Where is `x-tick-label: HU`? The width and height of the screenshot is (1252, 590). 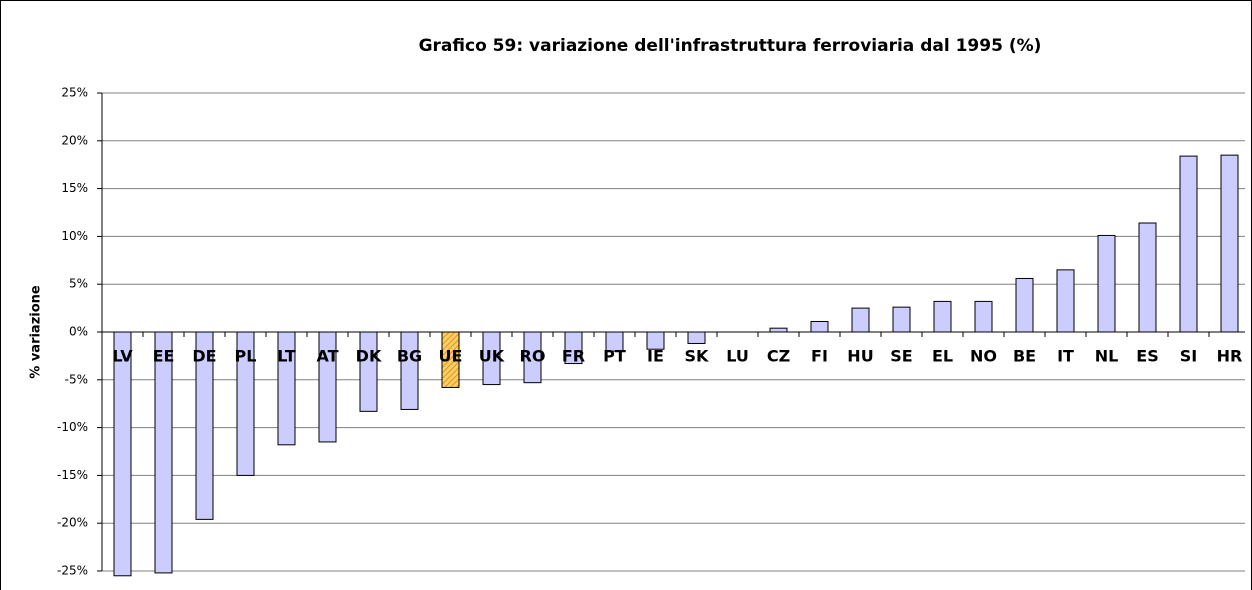
x-tick-label: HU is located at coordinates (860, 356).